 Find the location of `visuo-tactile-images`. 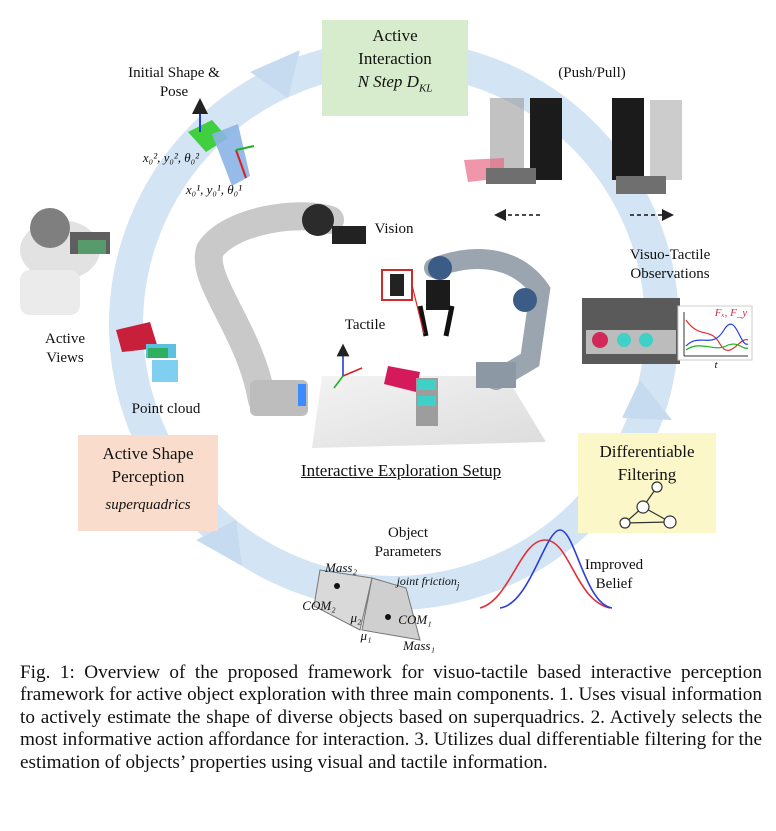

visuo-tactile-images is located at coordinates (667, 331).